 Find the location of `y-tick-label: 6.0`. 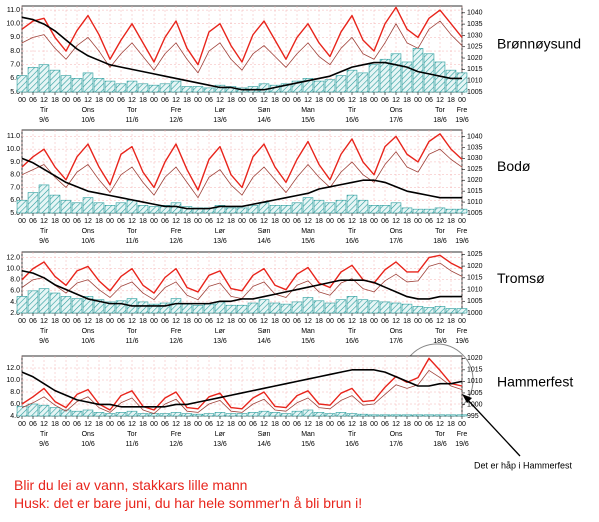

y-tick-label: 6.0 is located at coordinates (15, 291).